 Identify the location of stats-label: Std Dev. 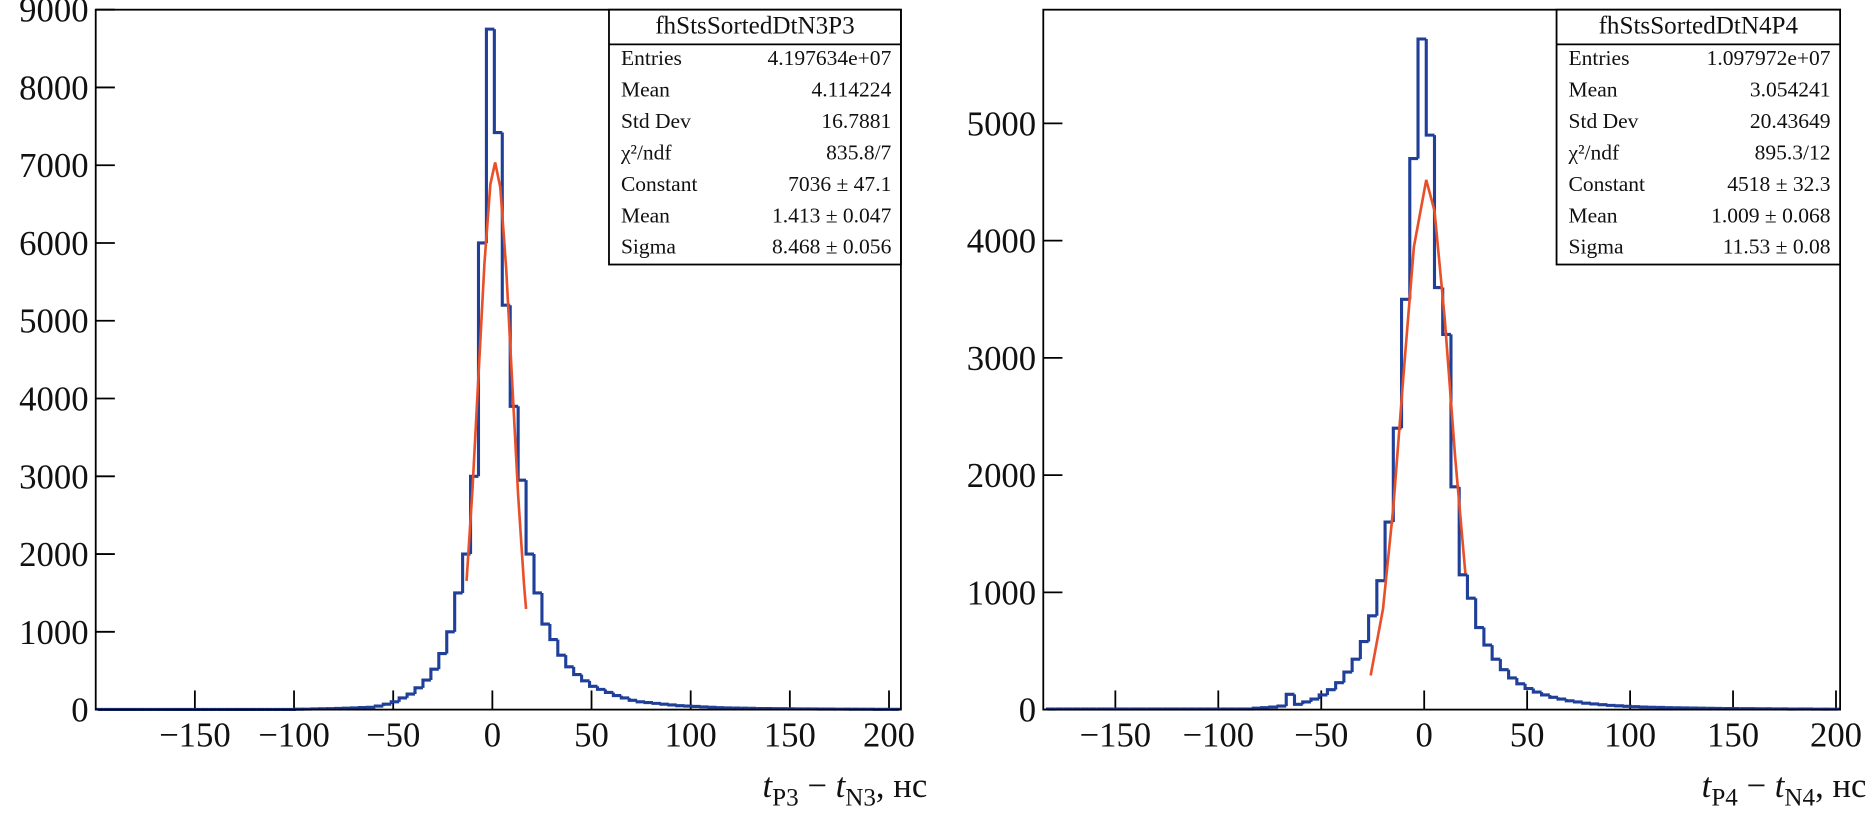
(656, 121).